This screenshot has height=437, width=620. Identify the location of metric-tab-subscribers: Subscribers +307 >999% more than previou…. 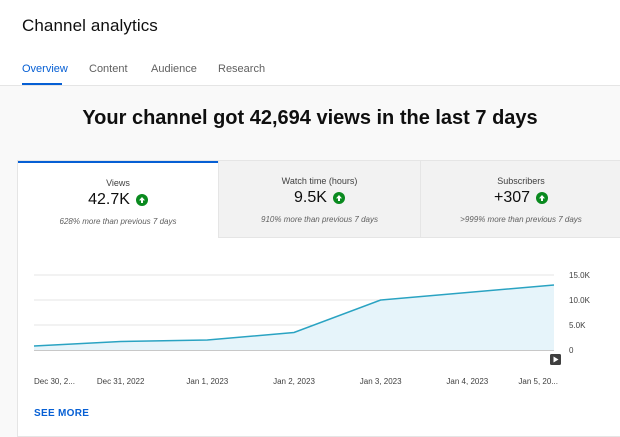
(520, 199).